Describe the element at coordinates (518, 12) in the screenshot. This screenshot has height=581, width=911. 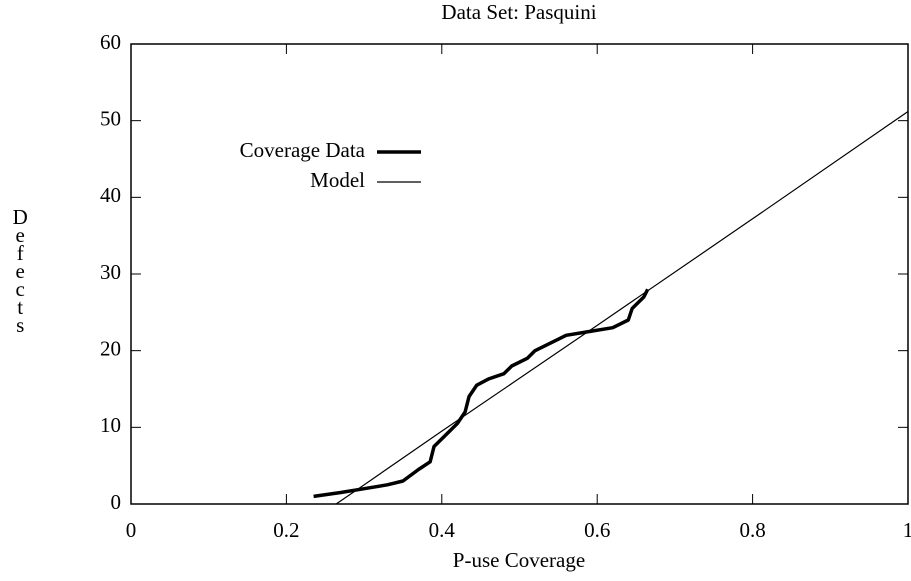
I see `chart-title: Data Set: Pasquini` at that location.